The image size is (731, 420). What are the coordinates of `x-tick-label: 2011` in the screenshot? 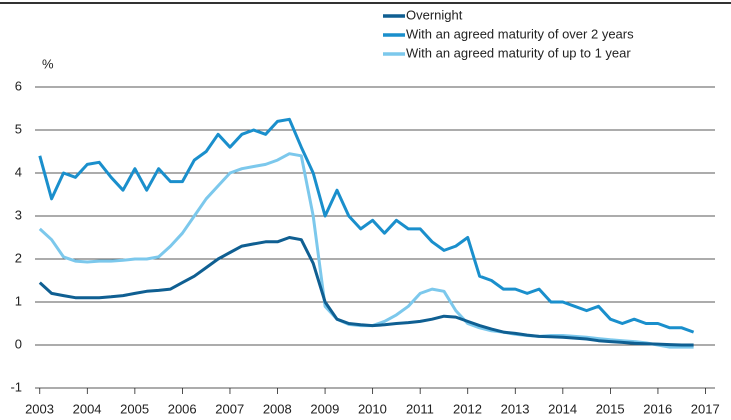 It's located at (420, 408).